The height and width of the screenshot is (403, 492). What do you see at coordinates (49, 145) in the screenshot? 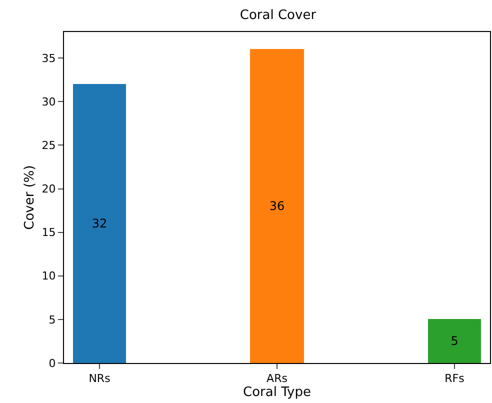
I see `y-tick-label: 25` at bounding box center [49, 145].